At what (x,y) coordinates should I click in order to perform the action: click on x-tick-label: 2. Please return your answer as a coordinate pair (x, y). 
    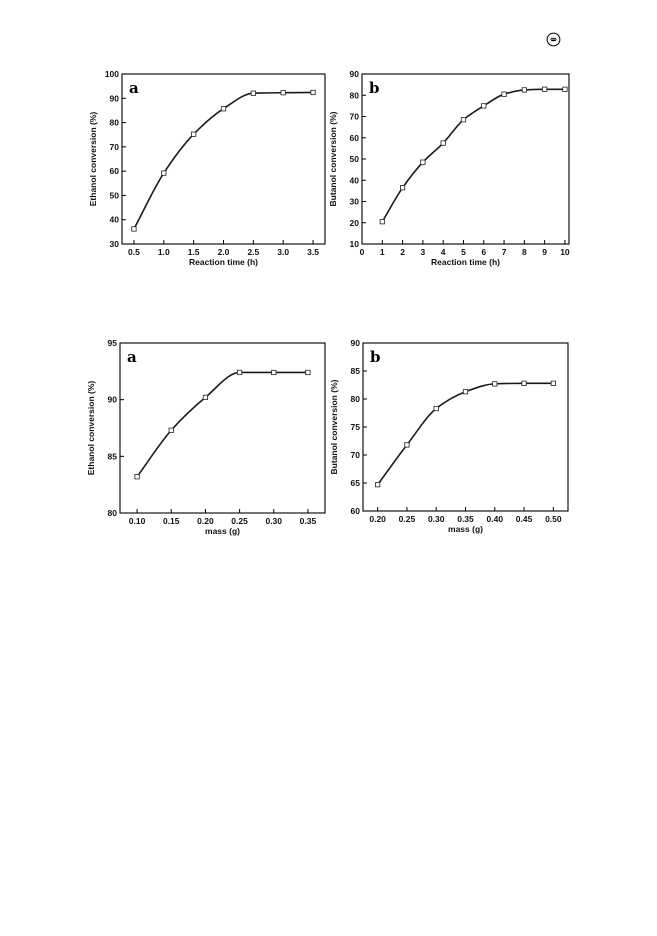
    Looking at the image, I should click on (402, 252).